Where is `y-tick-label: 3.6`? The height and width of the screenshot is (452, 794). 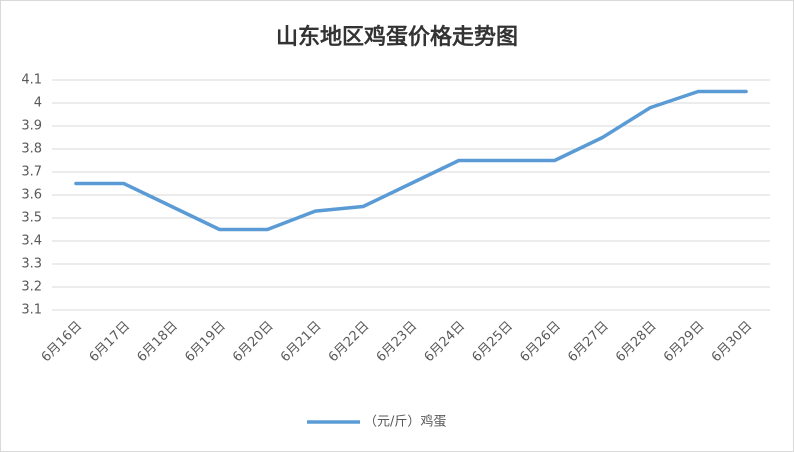
y-tick-label: 3.6 is located at coordinates (31, 195).